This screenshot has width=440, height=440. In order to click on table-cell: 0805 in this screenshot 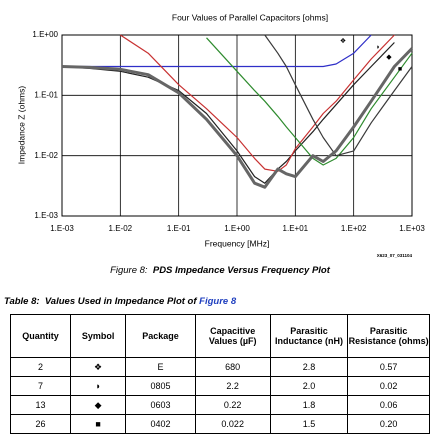, I will do `click(160, 386)`.